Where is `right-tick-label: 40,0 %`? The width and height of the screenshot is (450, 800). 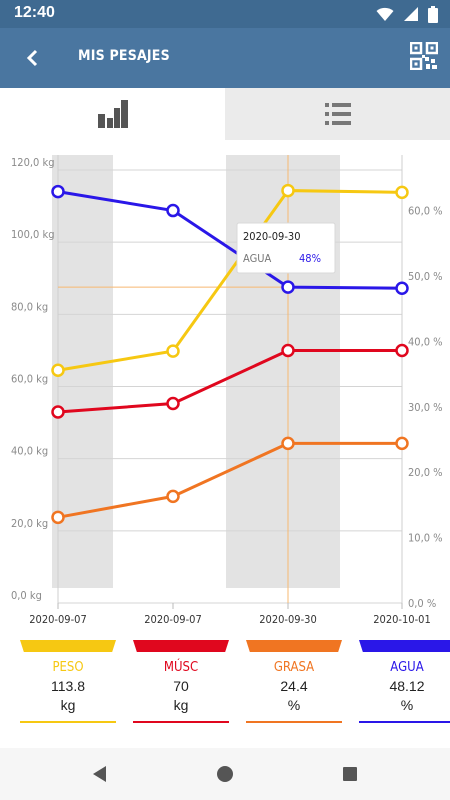
right-tick-label: 40,0 % is located at coordinates (425, 341).